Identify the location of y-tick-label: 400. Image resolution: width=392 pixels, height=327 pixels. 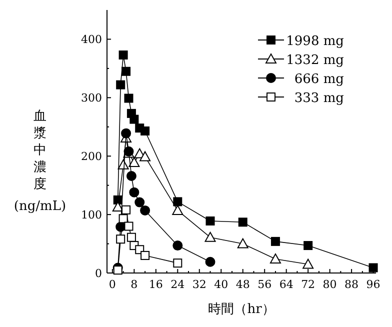
(91, 39).